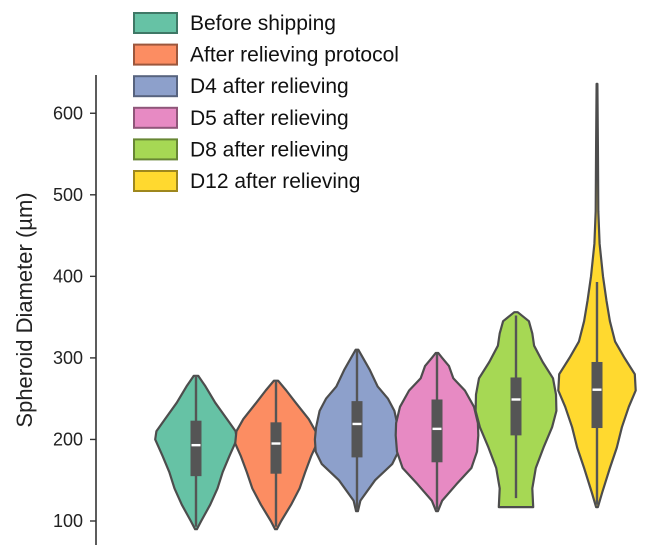 This screenshot has width=663, height=546. What do you see at coordinates (74, 317) in the screenshot?
I see `y-axis-ticks: 100 200 300 400 500 600` at bounding box center [74, 317].